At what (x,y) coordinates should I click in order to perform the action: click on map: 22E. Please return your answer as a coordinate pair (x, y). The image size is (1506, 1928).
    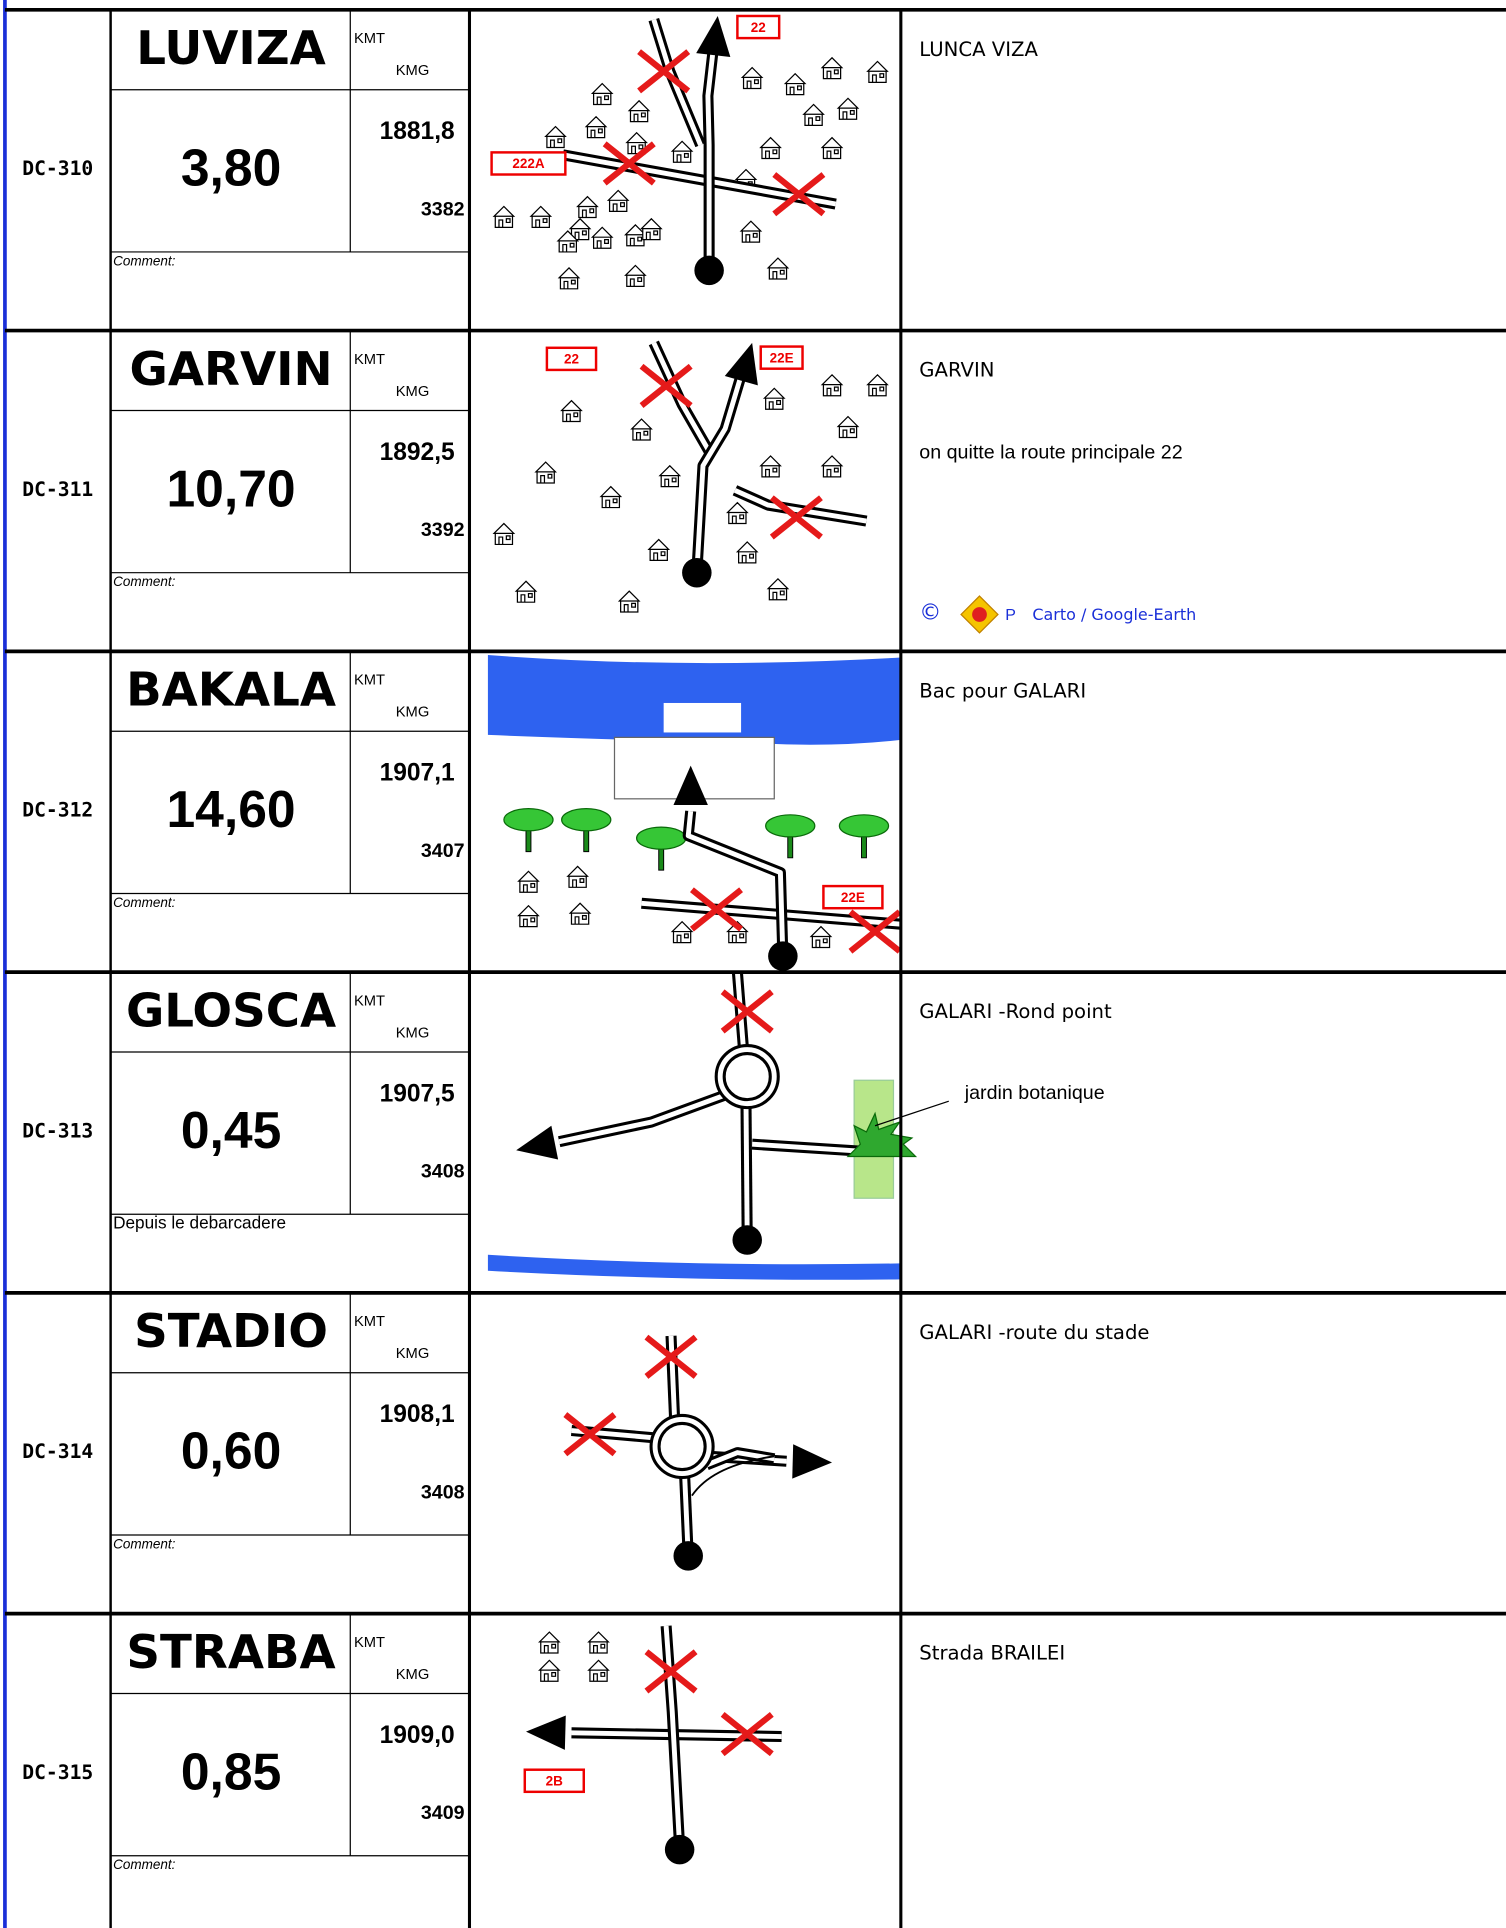
    Looking at the image, I should click on (694, 813).